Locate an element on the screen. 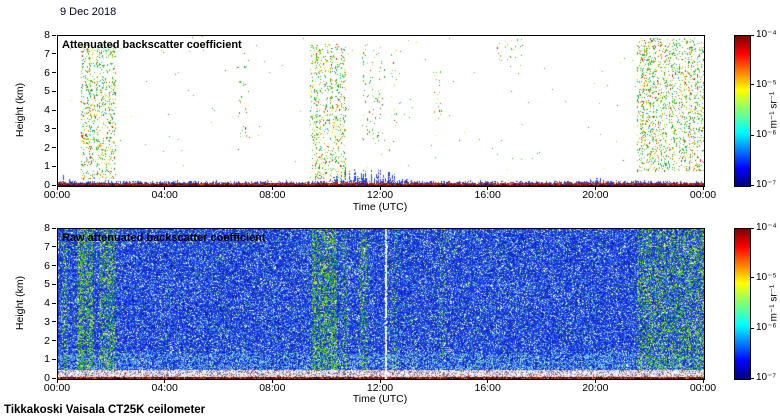 Image resolution: width=780 pixels, height=420 pixels. x-axis-label-bottom: Time (UTC) is located at coordinates (380, 399).